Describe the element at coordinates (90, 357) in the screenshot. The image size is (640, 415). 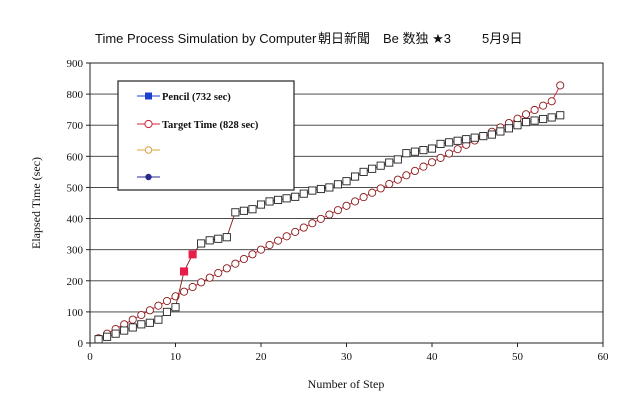
I see `x-tick-label: 0` at that location.